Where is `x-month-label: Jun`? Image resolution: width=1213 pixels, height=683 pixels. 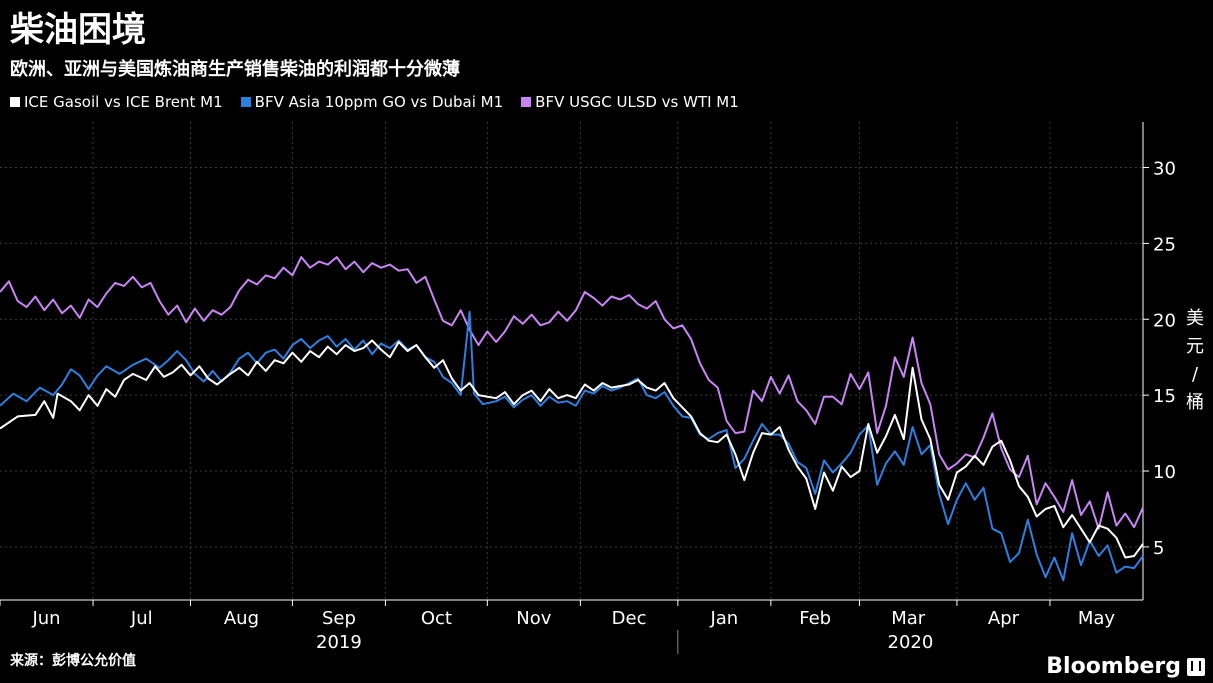 x-month-label: Jun is located at coordinates (45, 618).